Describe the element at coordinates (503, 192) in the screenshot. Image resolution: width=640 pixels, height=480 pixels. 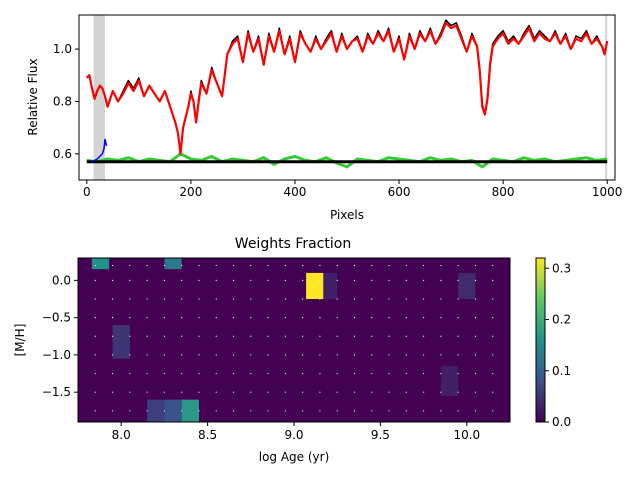
I see `spectrum-x-tick-label: 800` at that location.